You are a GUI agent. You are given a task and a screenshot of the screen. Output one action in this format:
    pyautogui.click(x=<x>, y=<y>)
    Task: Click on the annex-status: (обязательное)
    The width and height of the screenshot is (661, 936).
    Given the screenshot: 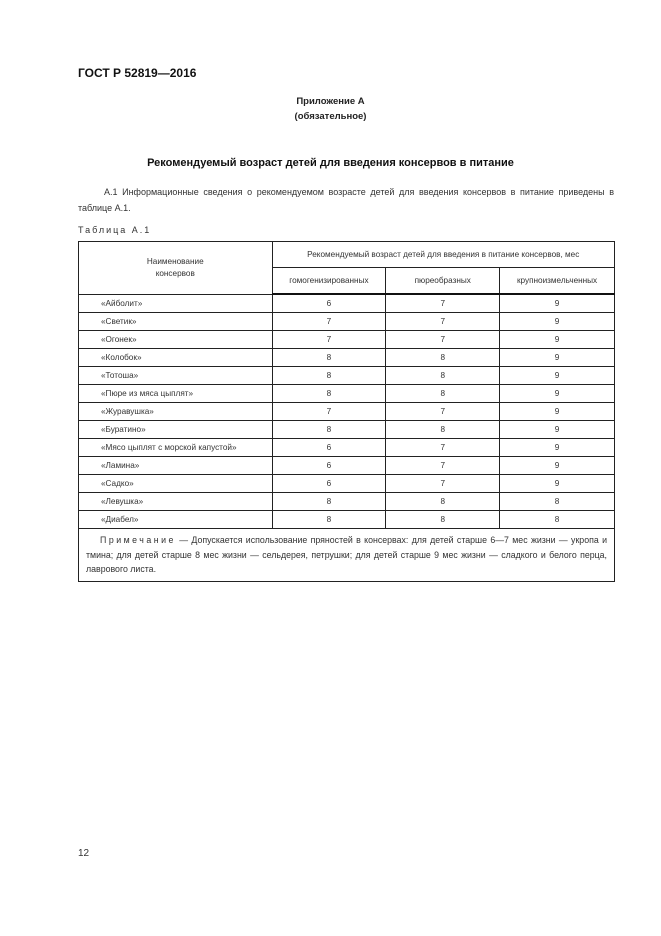 What is the action you would take?
    pyautogui.click(x=330, y=116)
    